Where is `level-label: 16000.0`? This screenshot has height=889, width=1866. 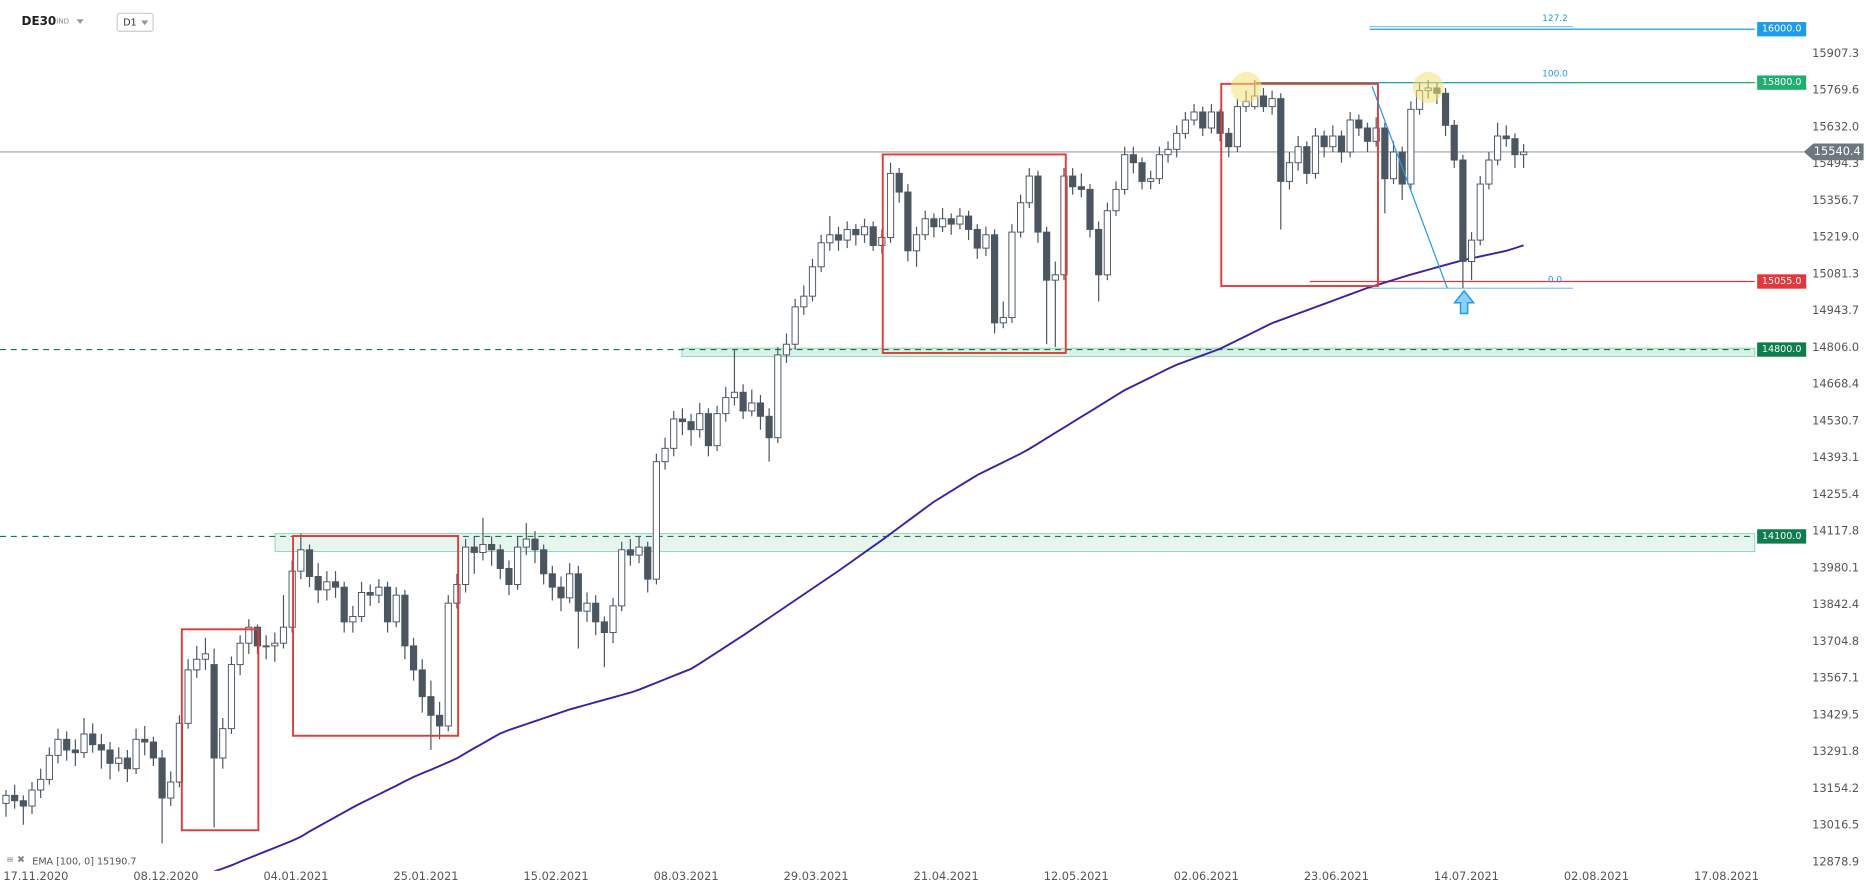
level-label: 16000.0 is located at coordinates (1781, 29).